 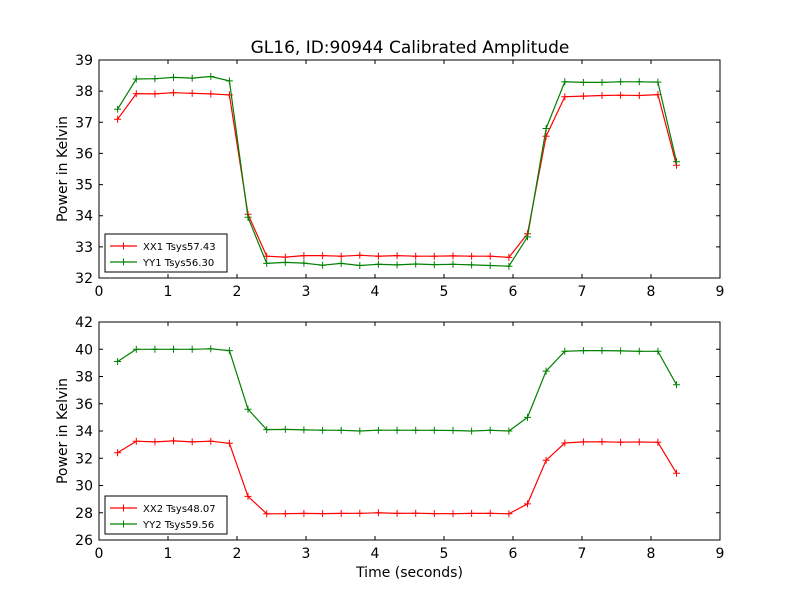 I want to click on chart-title: GL16, ID:90944 Calibrated Amplitude, so click(x=410, y=48).